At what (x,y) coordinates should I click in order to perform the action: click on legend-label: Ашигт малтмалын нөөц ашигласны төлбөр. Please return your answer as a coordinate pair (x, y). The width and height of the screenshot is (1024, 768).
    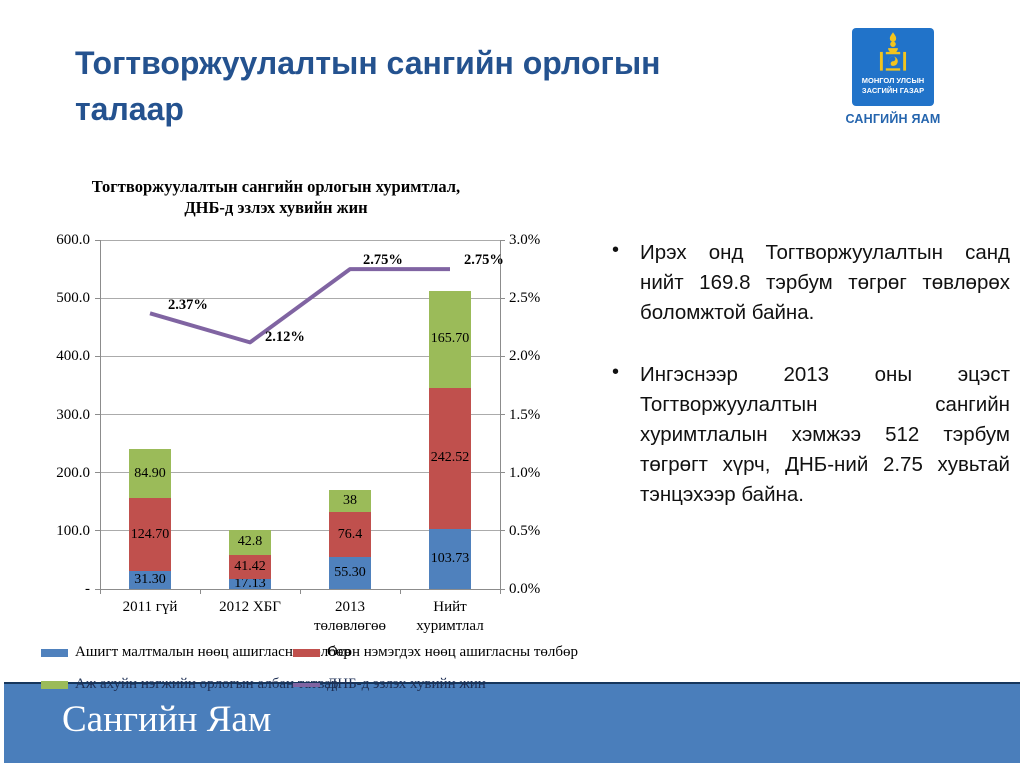
    Looking at the image, I should click on (213, 652).